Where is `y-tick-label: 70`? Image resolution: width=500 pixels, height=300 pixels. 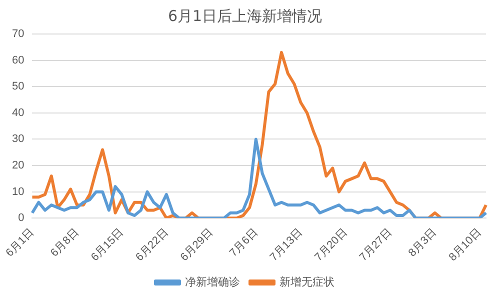
y-tick-label: 70 is located at coordinates (18, 34).